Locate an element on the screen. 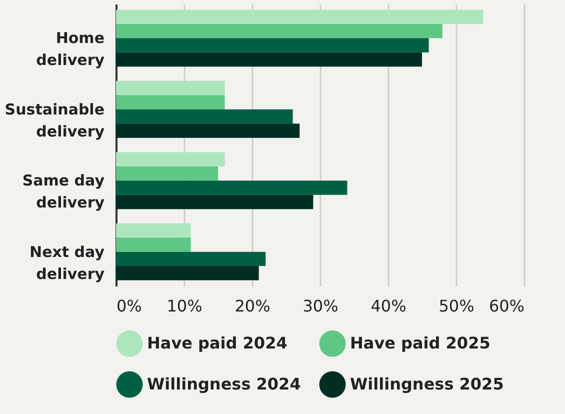 Image resolution: width=565 pixels, height=414 pixels. x-tick-label: 10% is located at coordinates (184, 306).